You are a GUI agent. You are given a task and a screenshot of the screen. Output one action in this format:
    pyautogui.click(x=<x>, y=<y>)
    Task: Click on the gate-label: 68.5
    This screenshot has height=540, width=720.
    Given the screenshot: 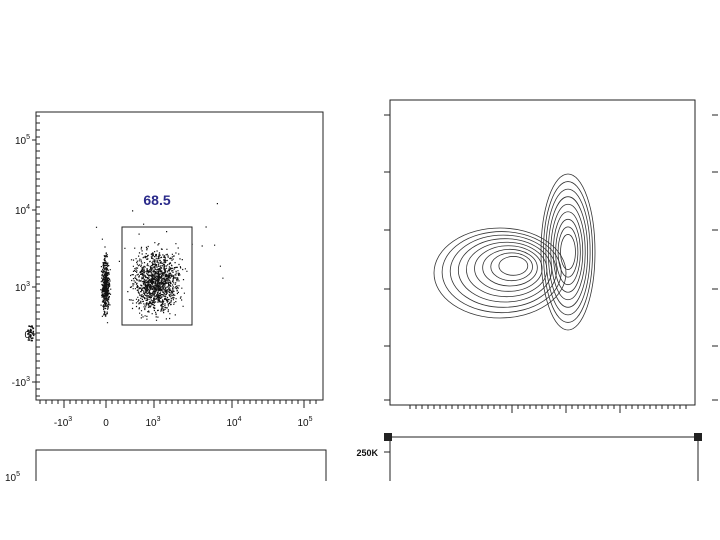 What is the action you would take?
    pyautogui.click(x=156, y=200)
    